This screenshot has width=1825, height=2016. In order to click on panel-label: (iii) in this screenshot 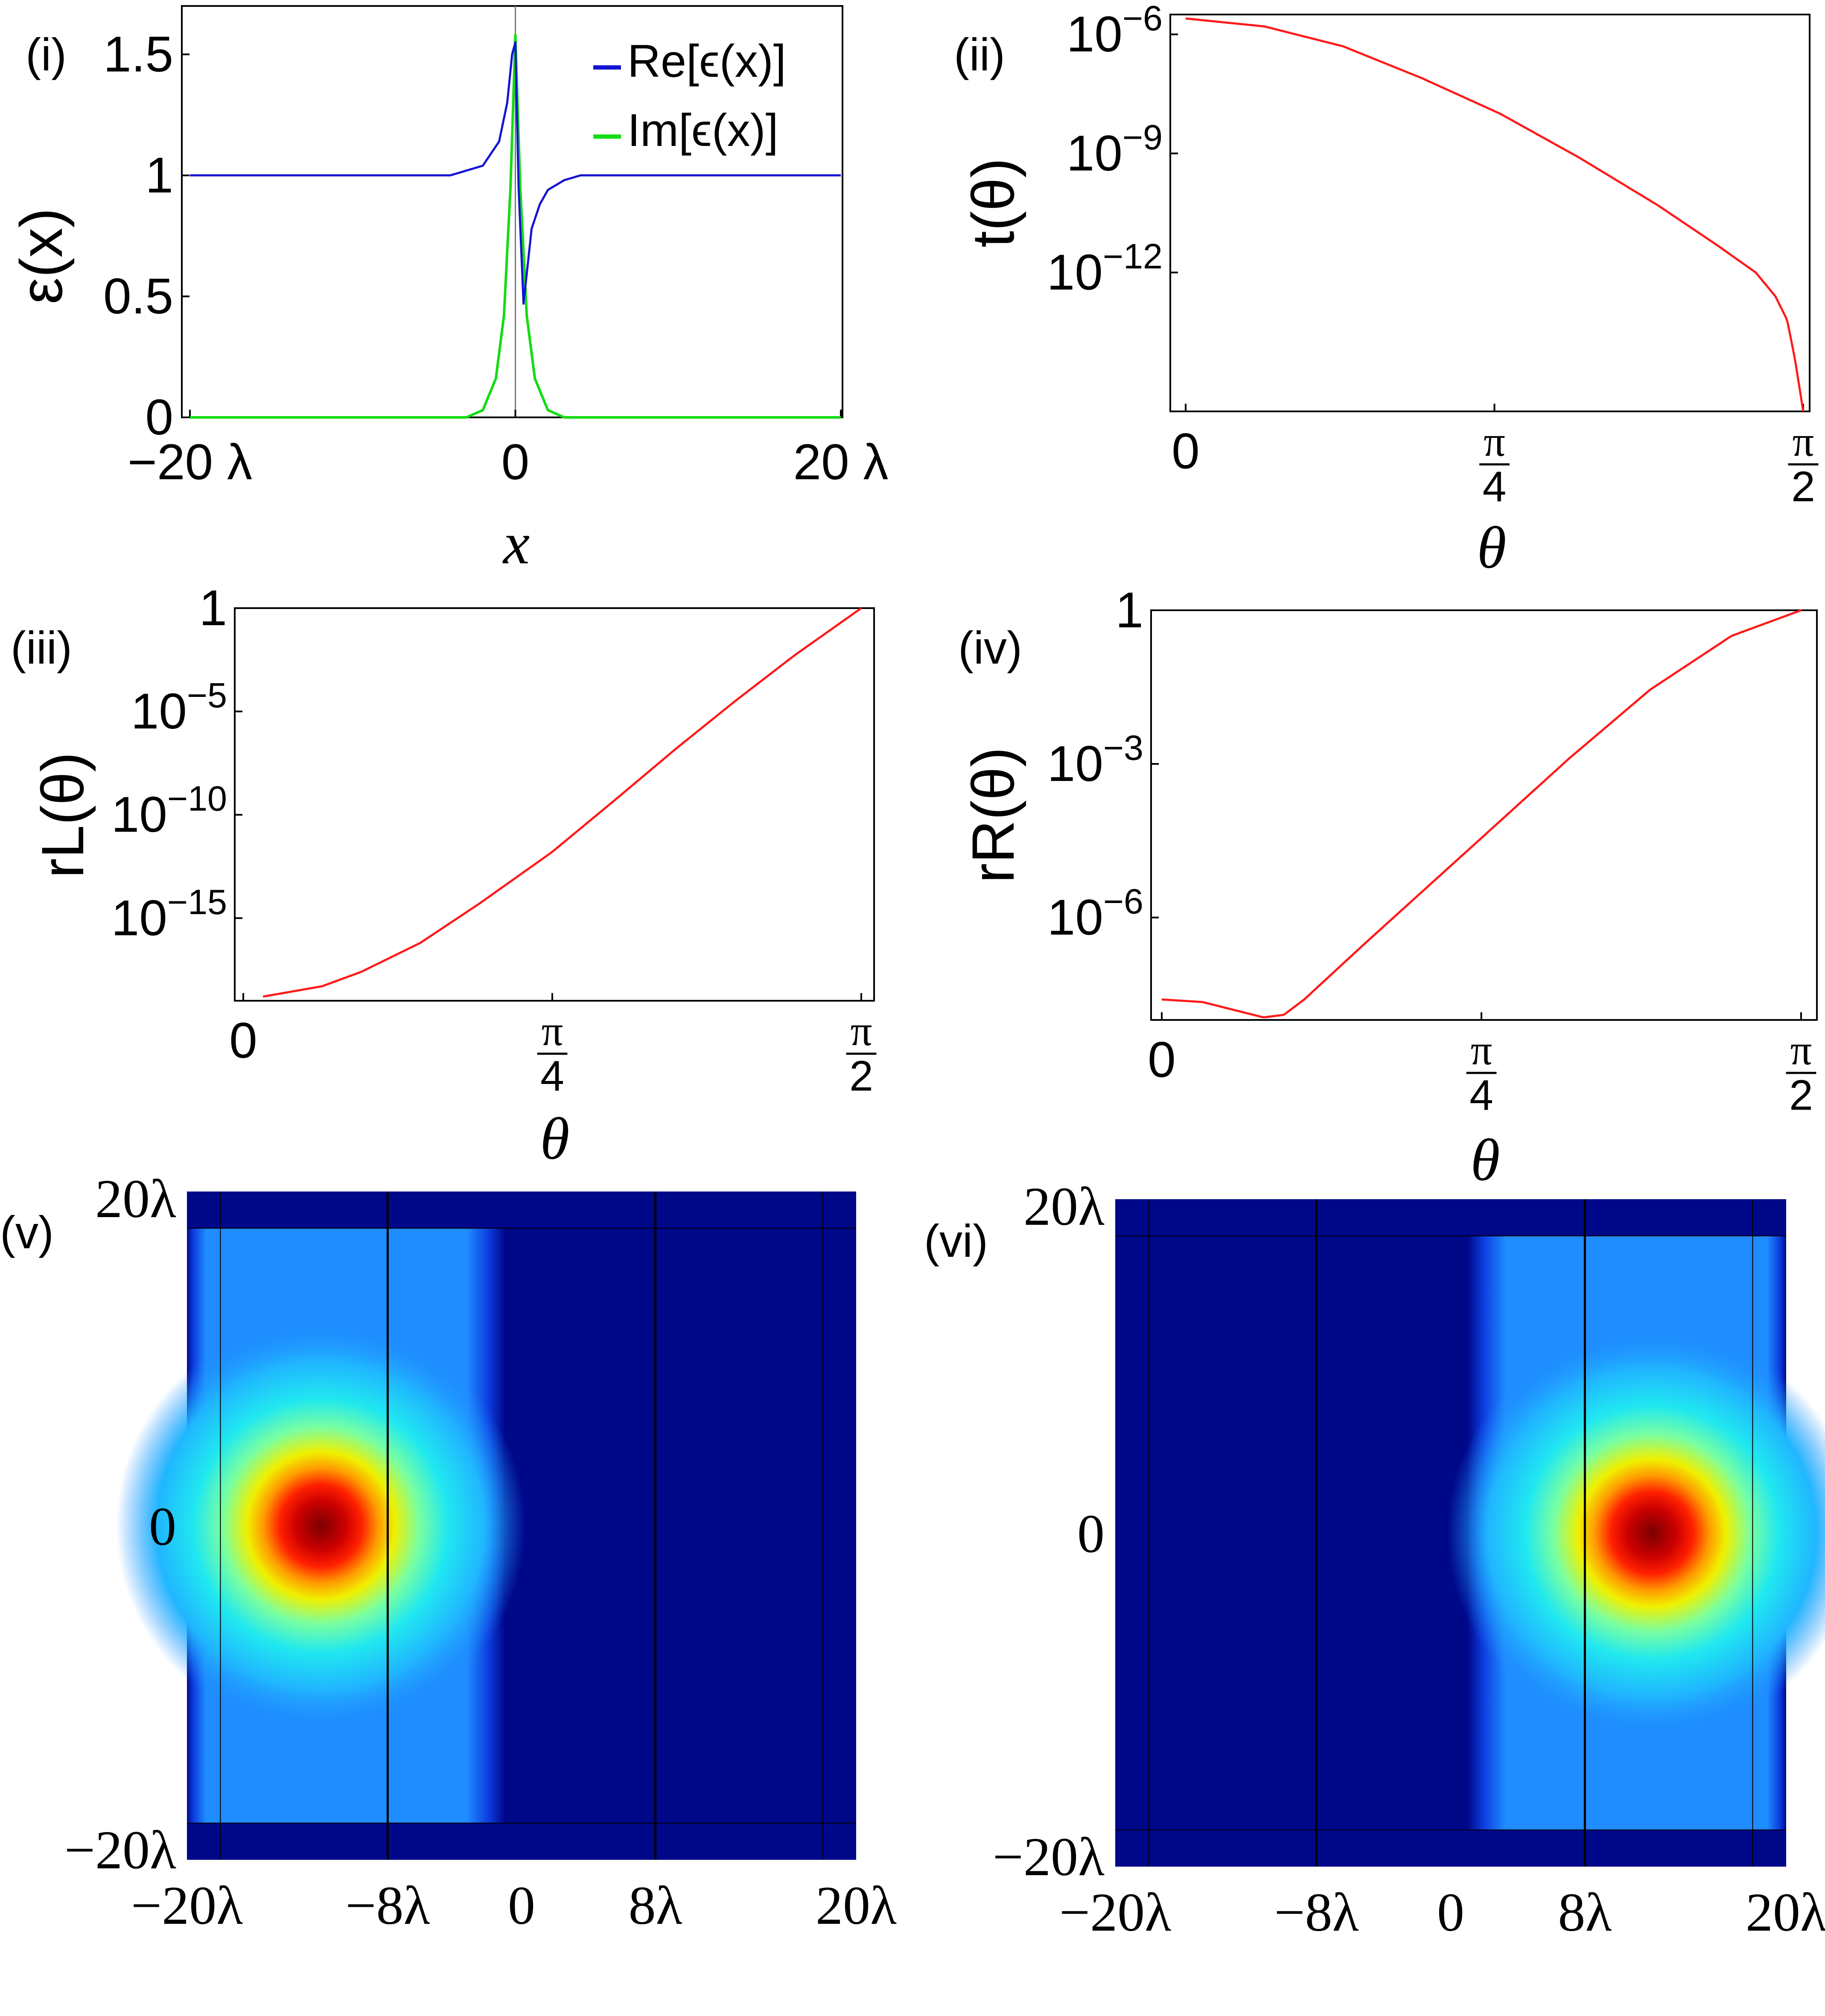, I will do `click(41, 647)`.